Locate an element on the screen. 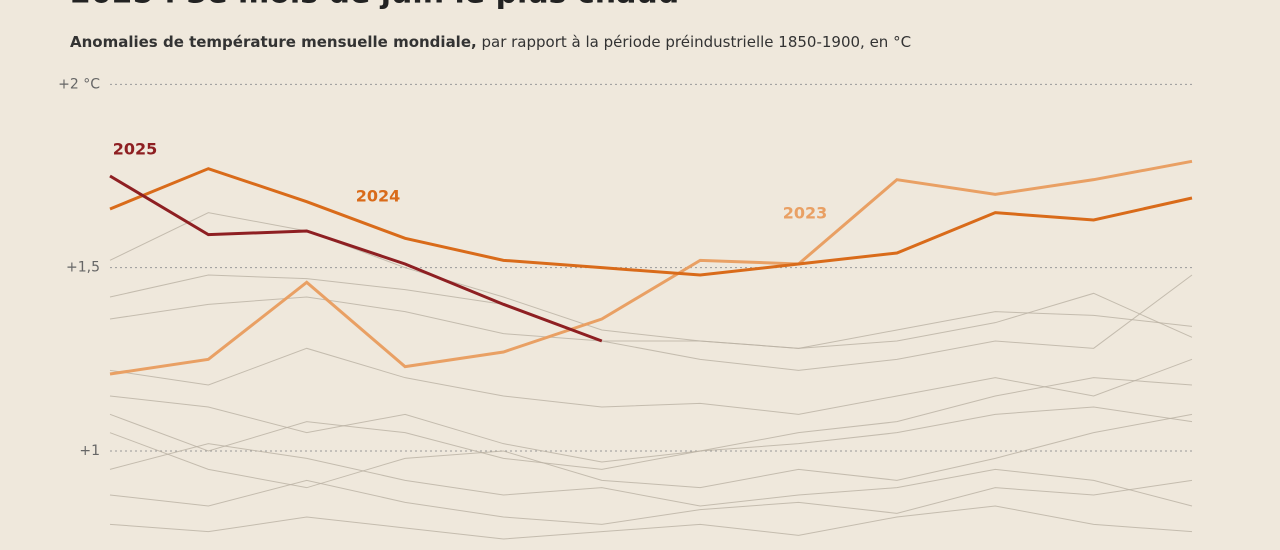 The width and height of the screenshot is (1280, 550). y-tick-label: +1 is located at coordinates (89, 451).